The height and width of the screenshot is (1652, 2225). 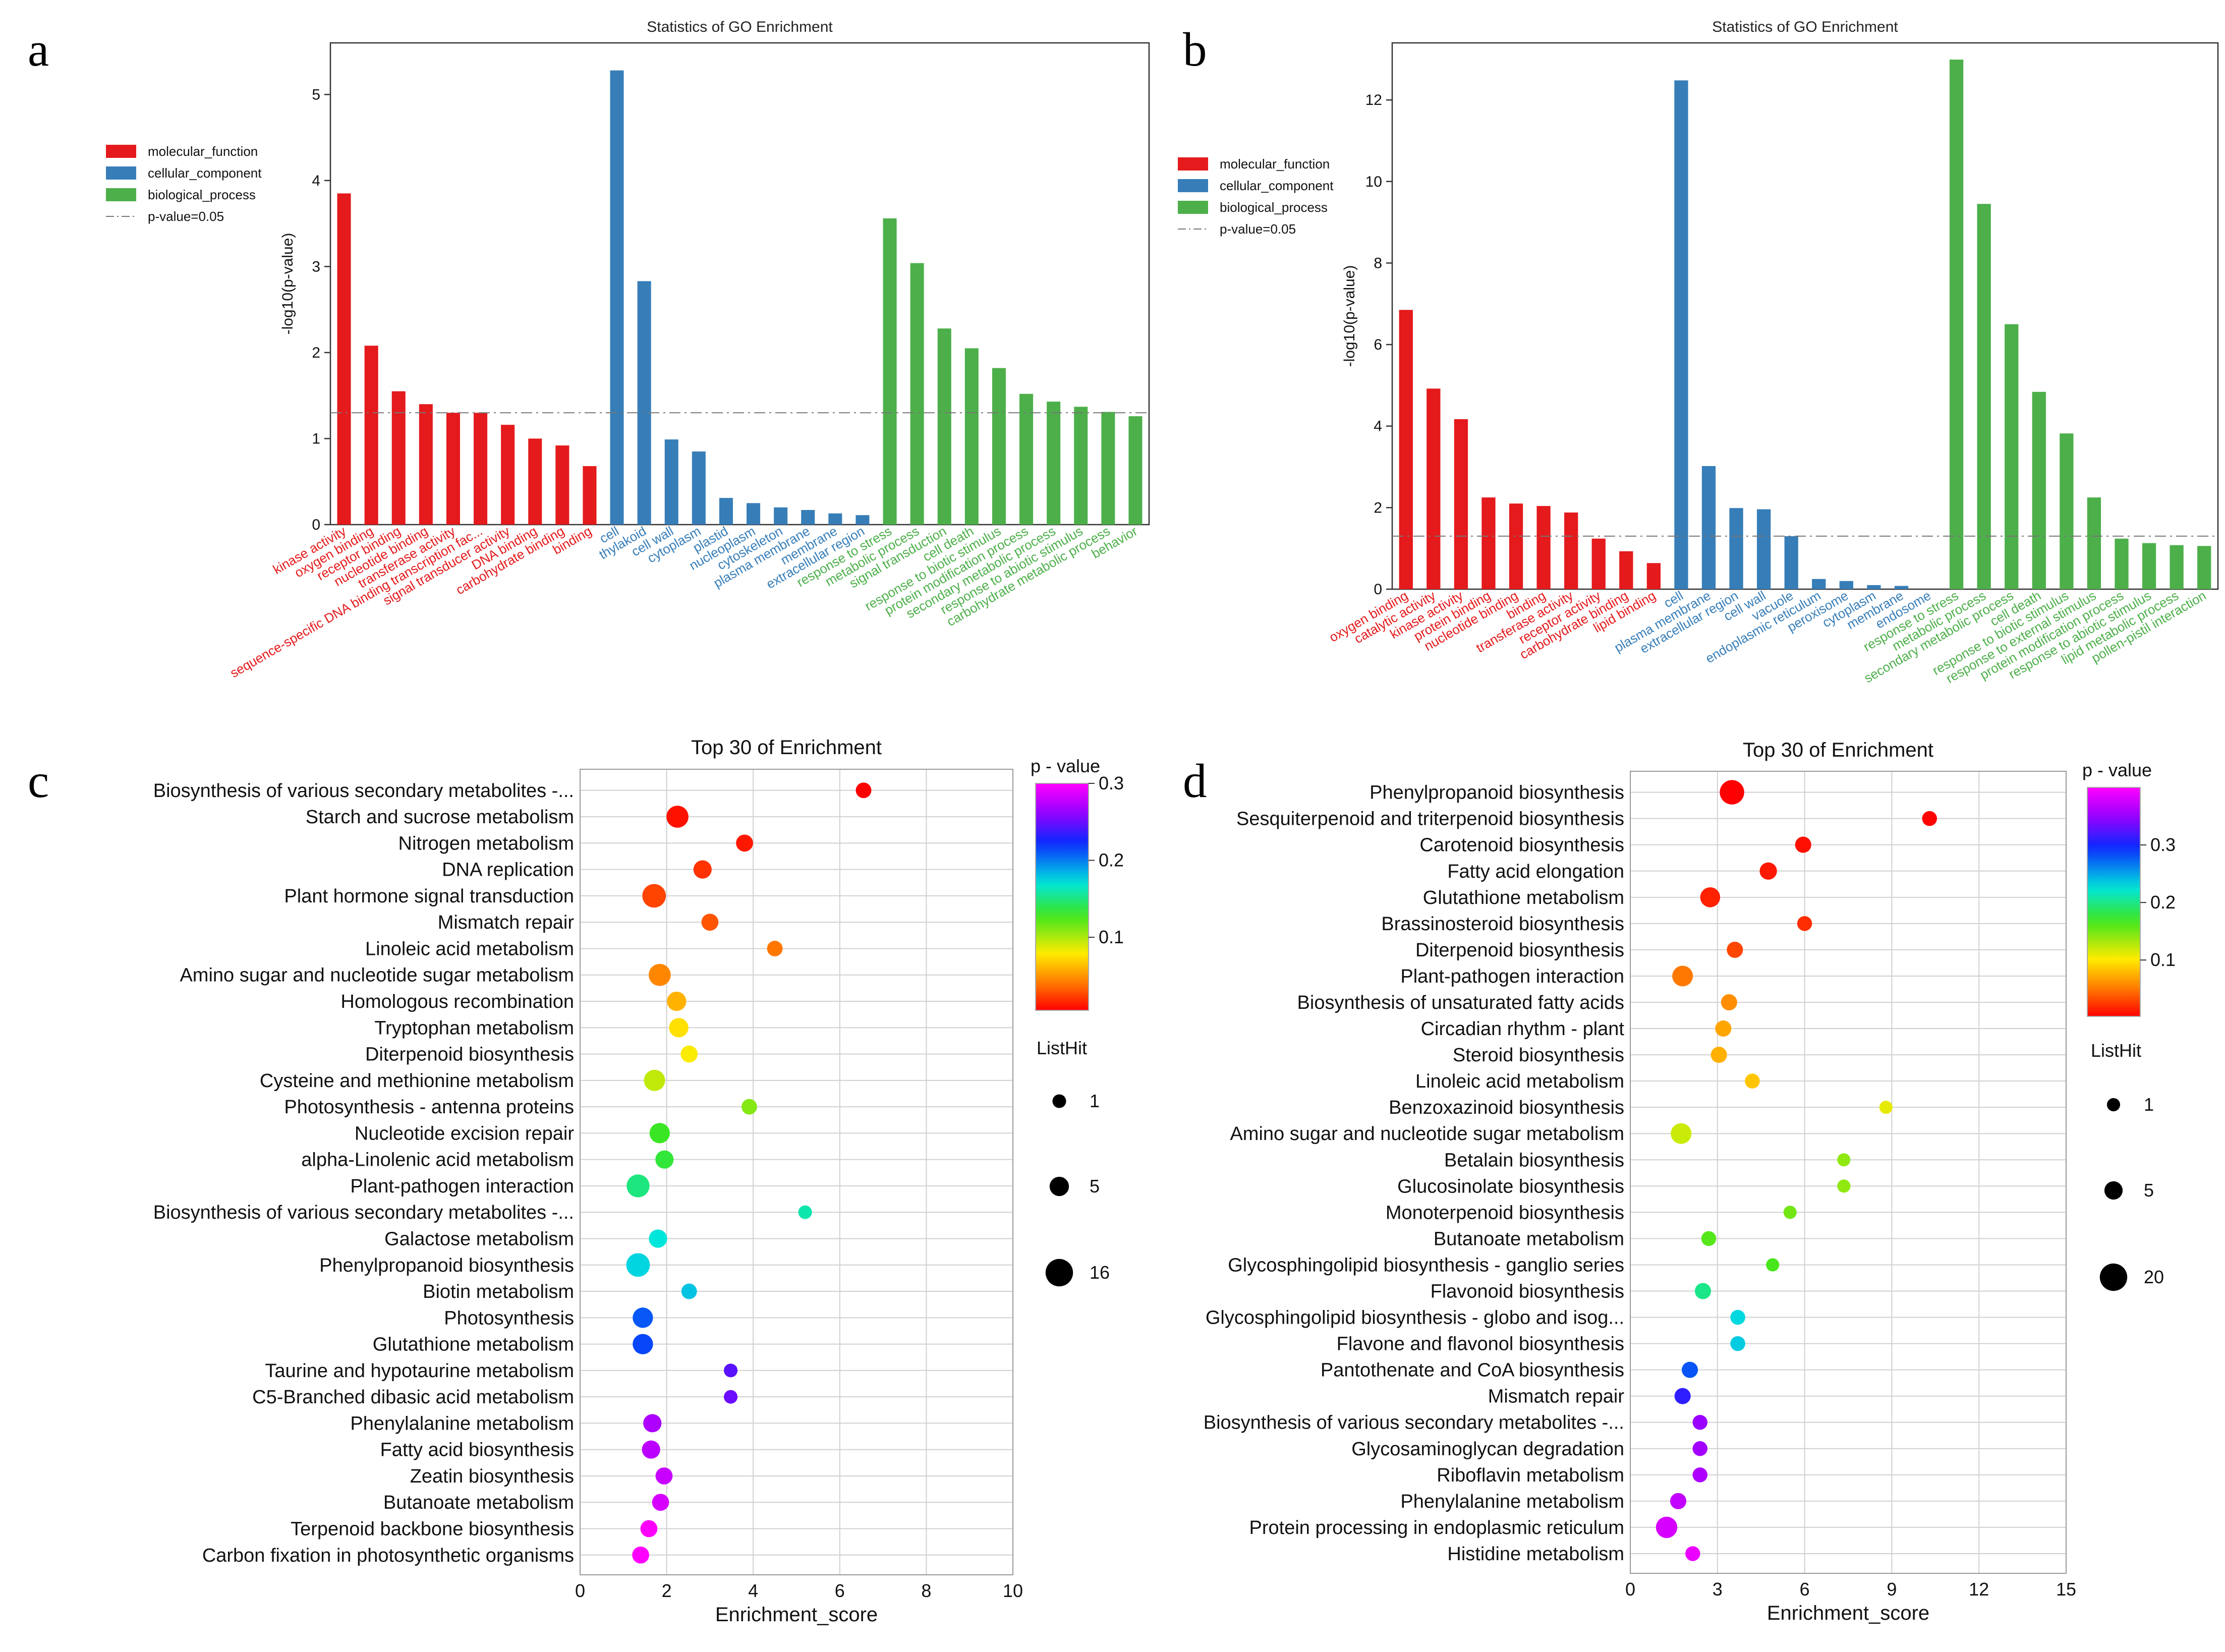 What do you see at coordinates (470, 1054) in the screenshot?
I see `term-label: Diterpenoid biosynthesis` at bounding box center [470, 1054].